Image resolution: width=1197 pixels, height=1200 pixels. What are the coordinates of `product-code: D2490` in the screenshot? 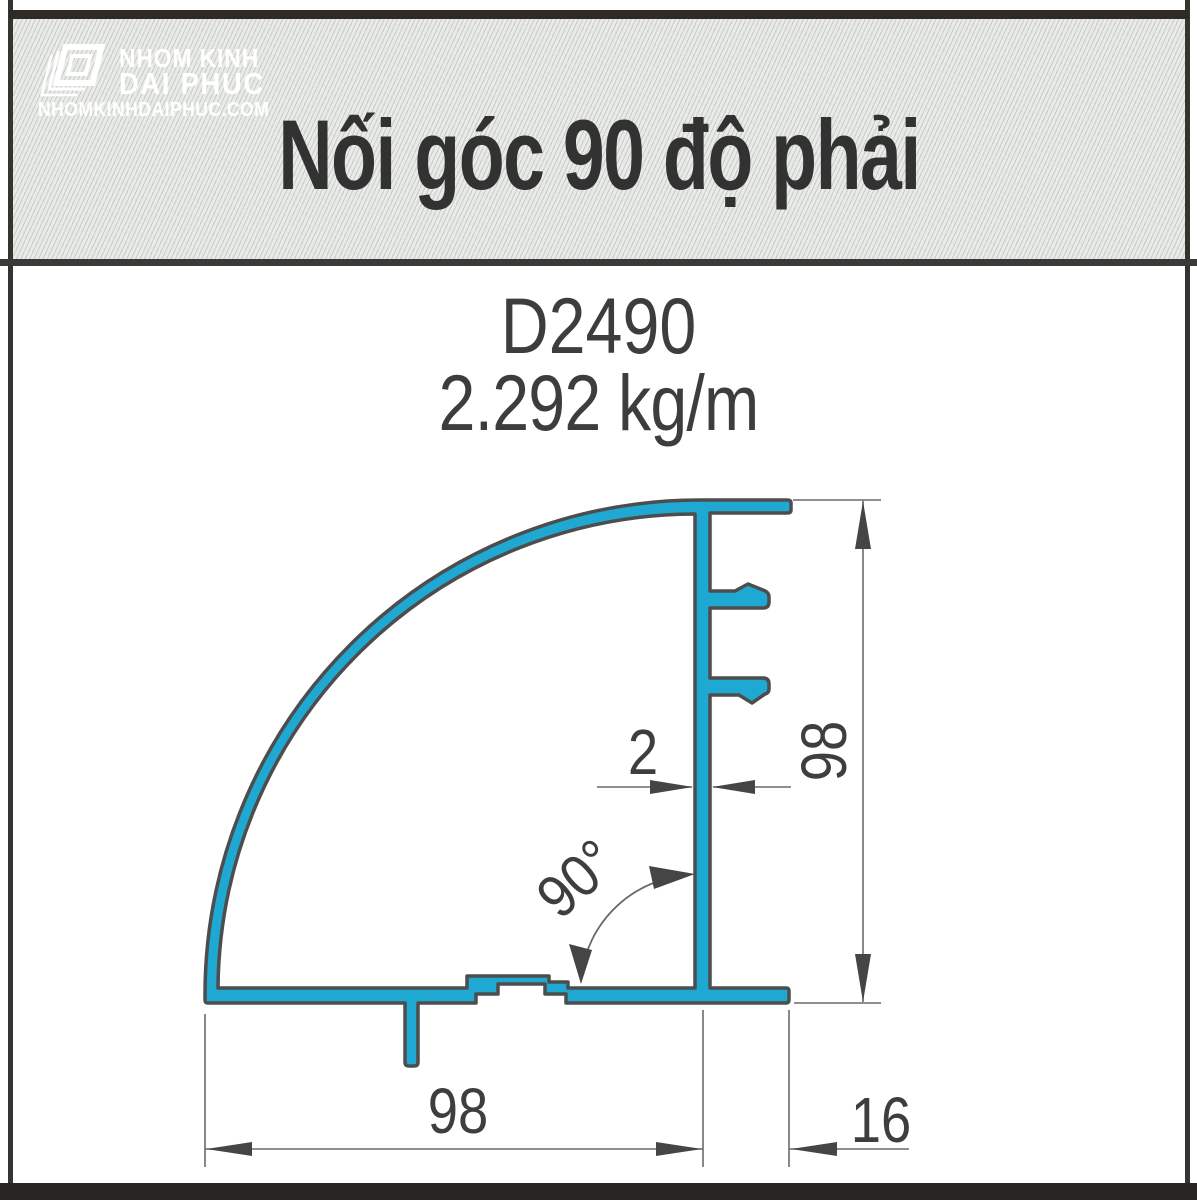 It's located at (598, 325).